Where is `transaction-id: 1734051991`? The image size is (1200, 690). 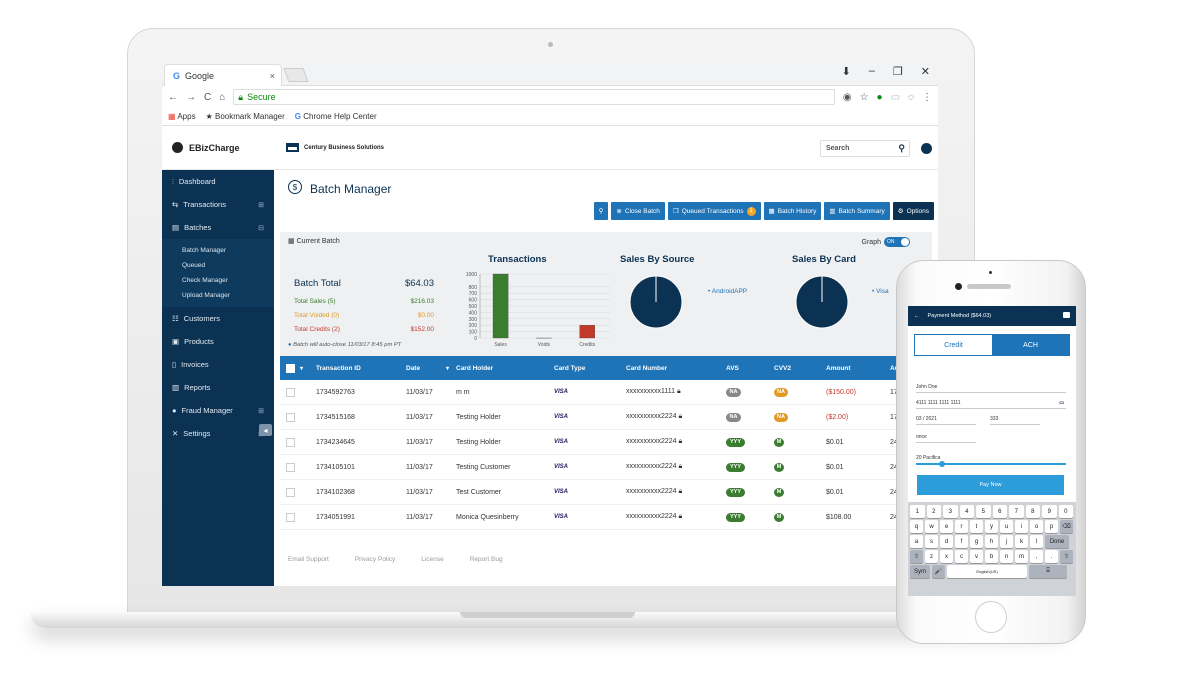 transaction-id: 1734051991 is located at coordinates (335, 517).